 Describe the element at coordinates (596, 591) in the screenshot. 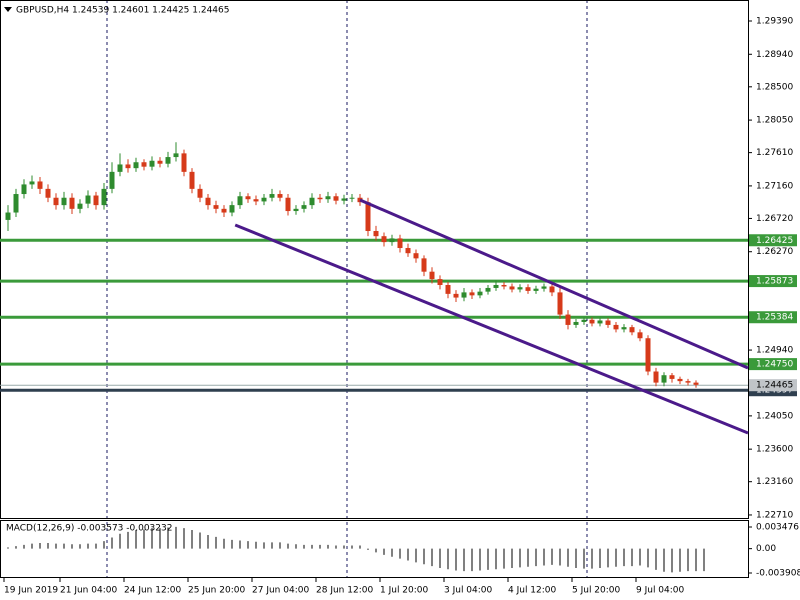

I see `x-tick-label: 5 Jul 20:00` at that location.